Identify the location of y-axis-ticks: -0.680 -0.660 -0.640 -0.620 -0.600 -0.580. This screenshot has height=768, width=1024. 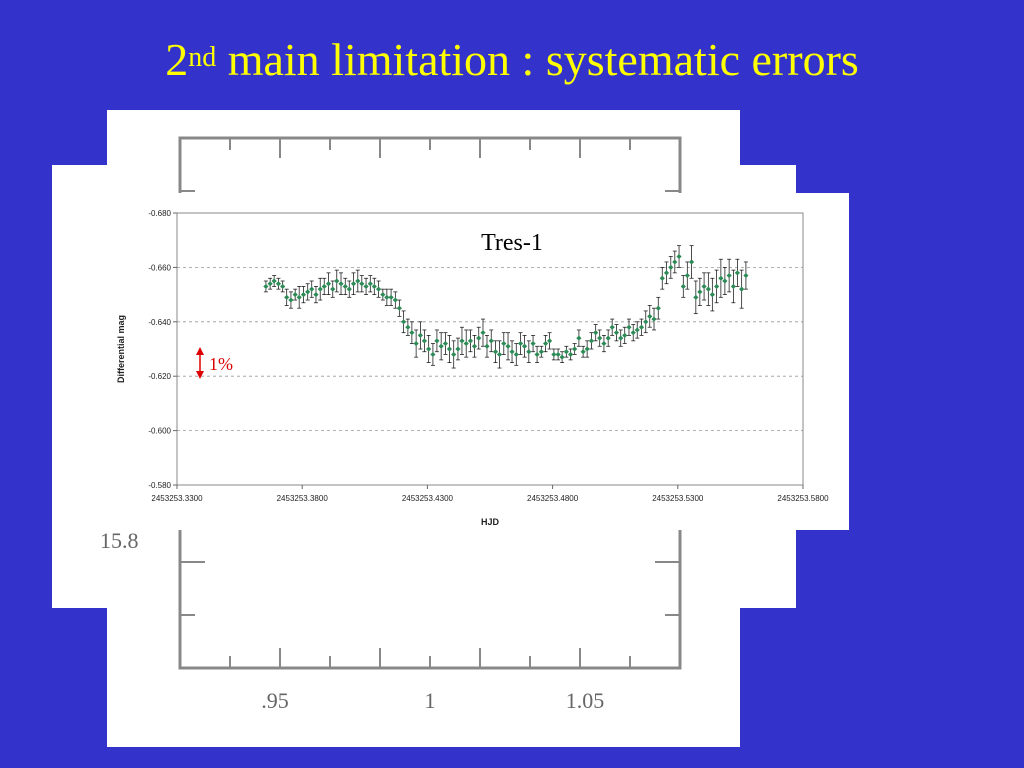
(162, 349).